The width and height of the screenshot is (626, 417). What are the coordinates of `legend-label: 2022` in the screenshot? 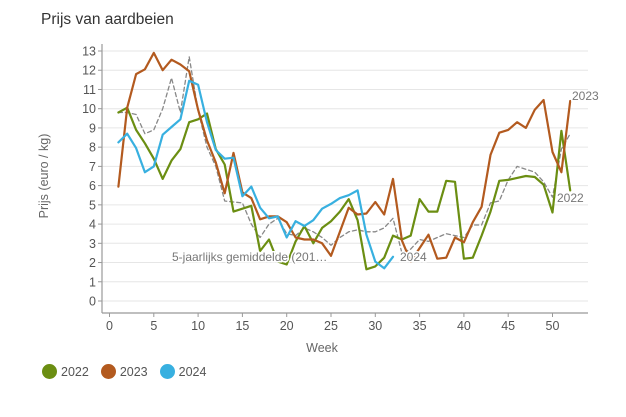 It's located at (75, 371).